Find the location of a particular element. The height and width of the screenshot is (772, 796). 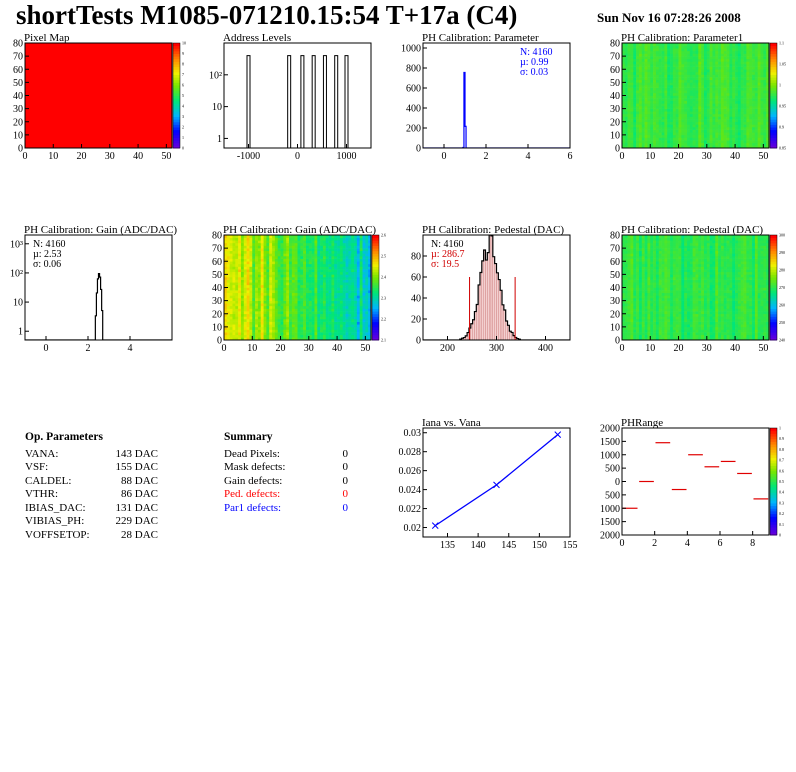

x-tick-label: 4 is located at coordinates (130, 348).